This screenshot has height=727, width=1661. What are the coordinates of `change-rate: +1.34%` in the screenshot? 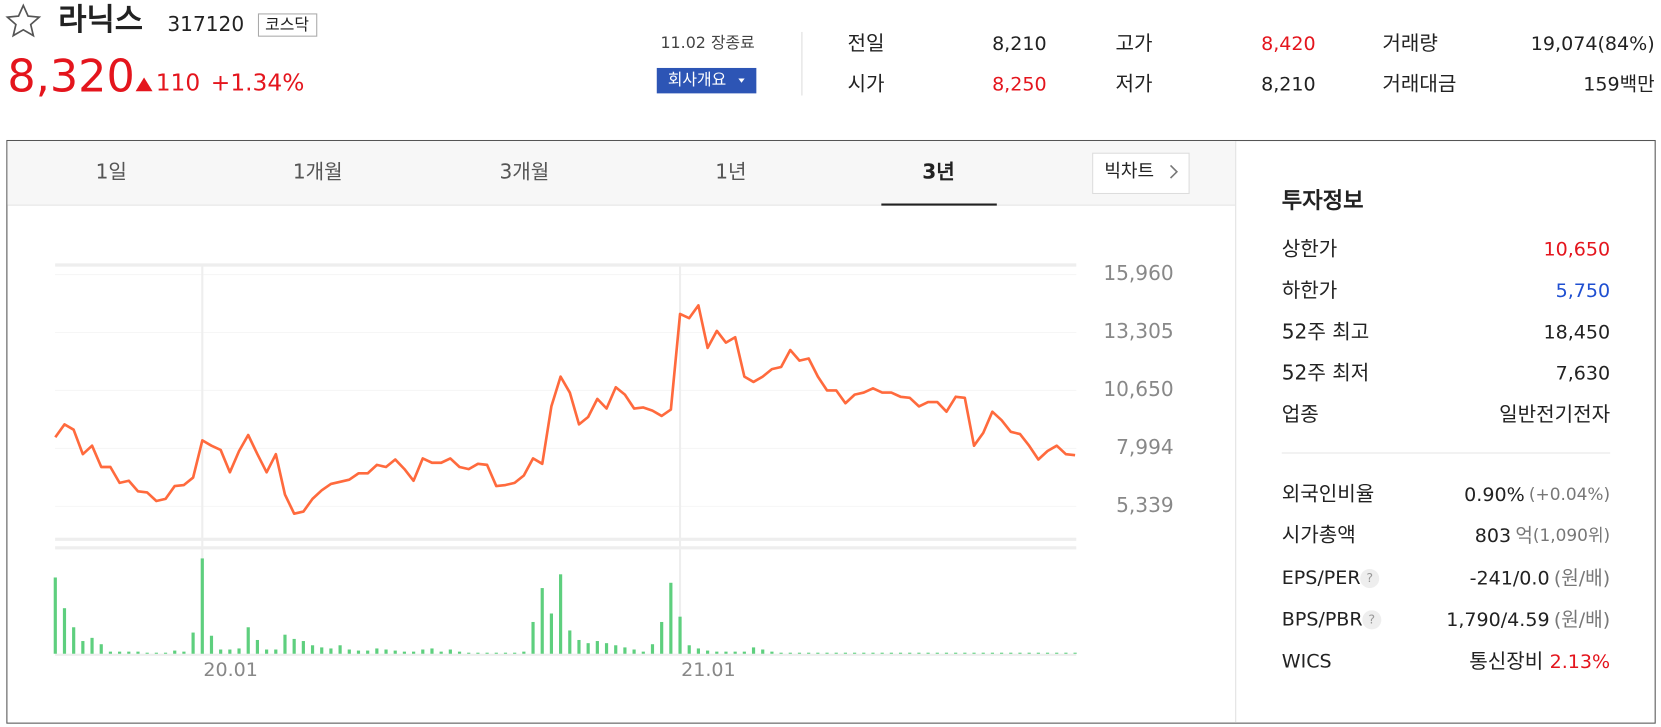 It's located at (258, 82).